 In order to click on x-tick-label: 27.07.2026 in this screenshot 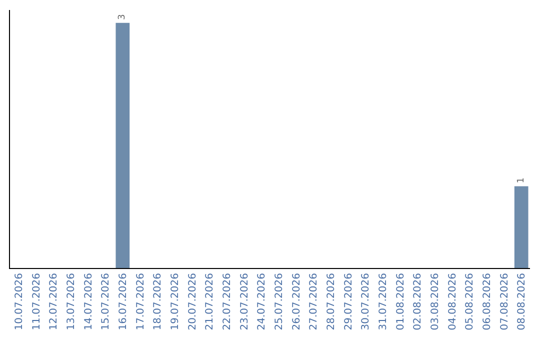, I will do `click(314, 301)`.